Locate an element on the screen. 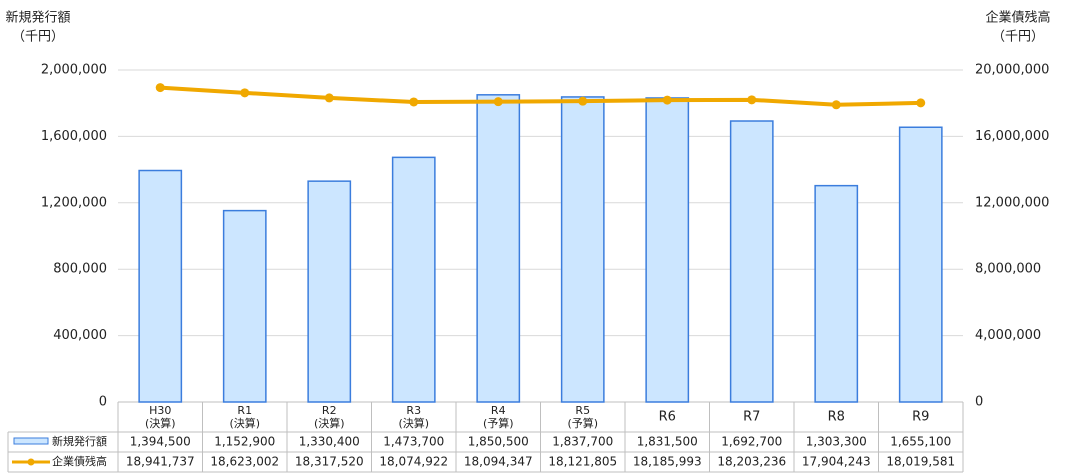 The width and height of the screenshot is (1069, 475). y2-tick-label: 16,000,000 is located at coordinates (1012, 136).